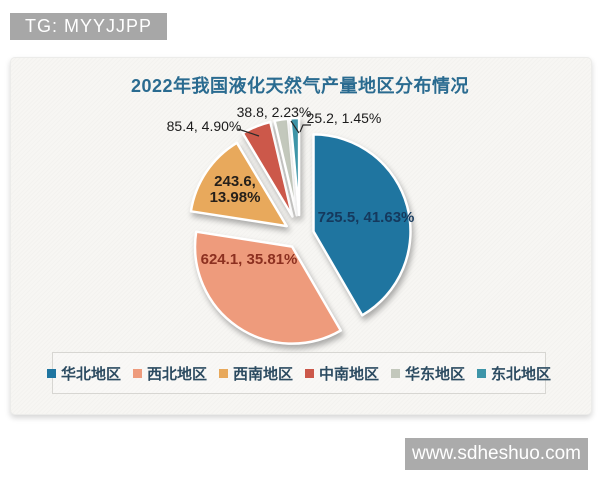  Describe the element at coordinates (249, 259) in the screenshot. I see `slice-label: 624.1, 35.81%` at that location.